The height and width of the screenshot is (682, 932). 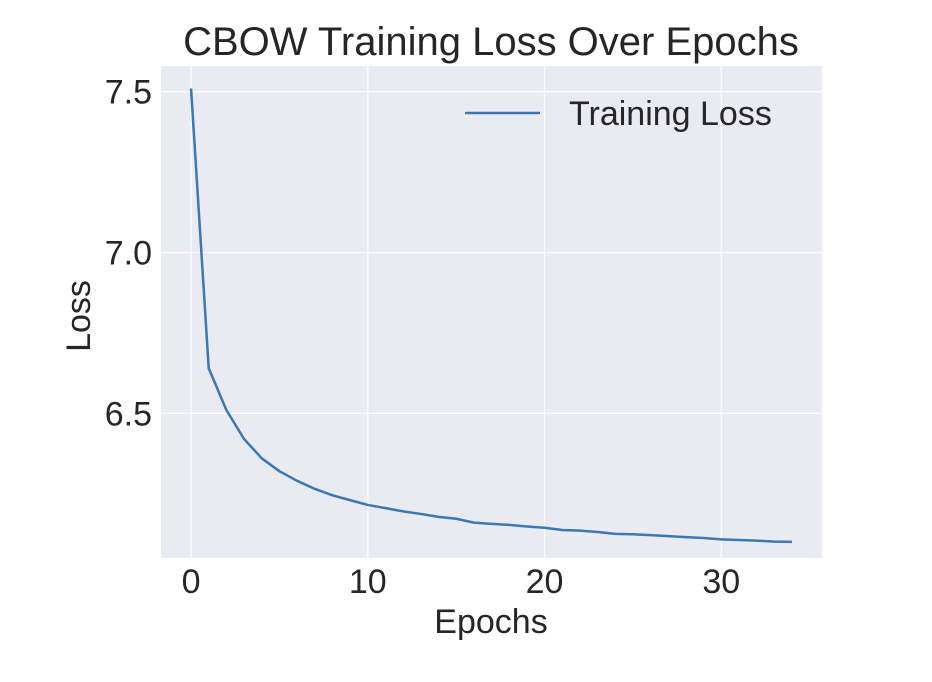 I want to click on x-tick-label: 10, so click(x=368, y=582).